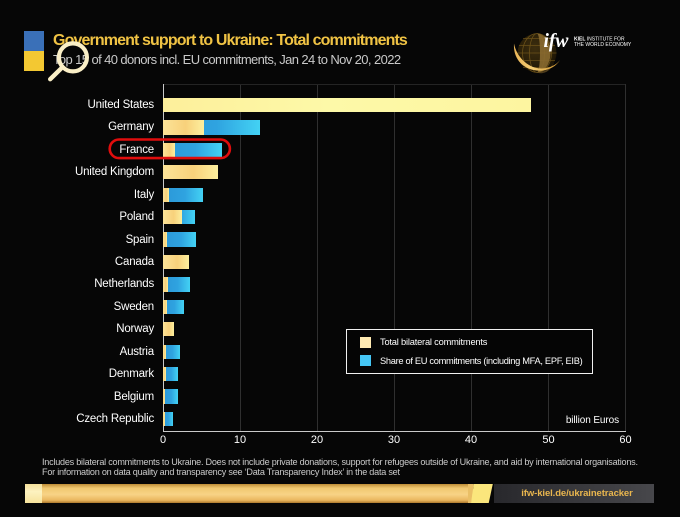 The height and width of the screenshot is (517, 680). What do you see at coordinates (557, 41) in the screenshot?
I see `svg-text: ifw` at bounding box center [557, 41].